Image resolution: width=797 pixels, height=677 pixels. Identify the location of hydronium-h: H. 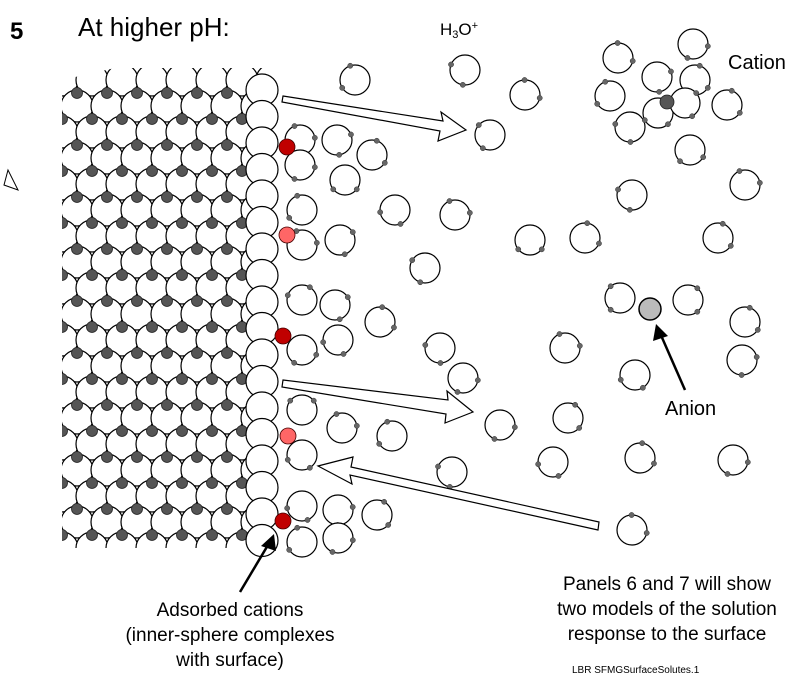
(446, 29).